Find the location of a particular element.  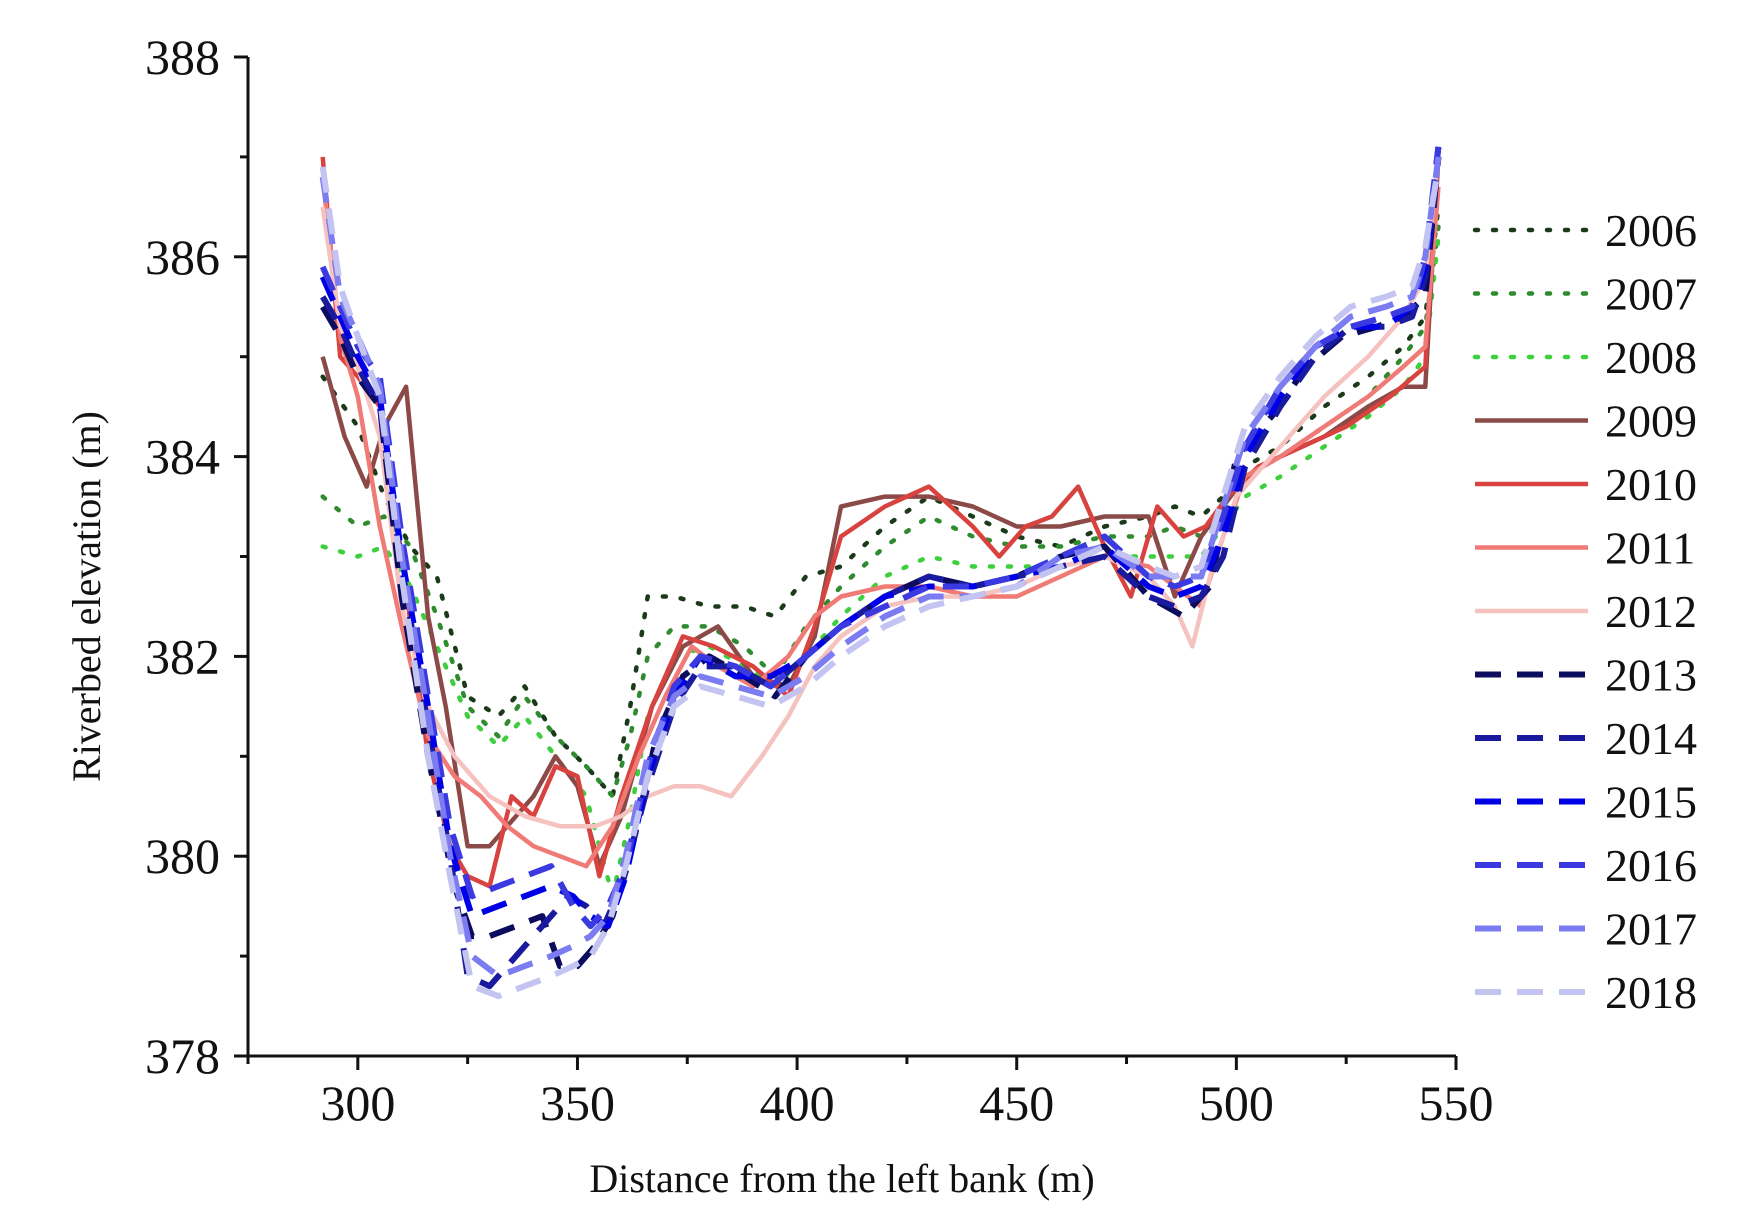

legend-label-2008: 2008 is located at coordinates (1651, 357).